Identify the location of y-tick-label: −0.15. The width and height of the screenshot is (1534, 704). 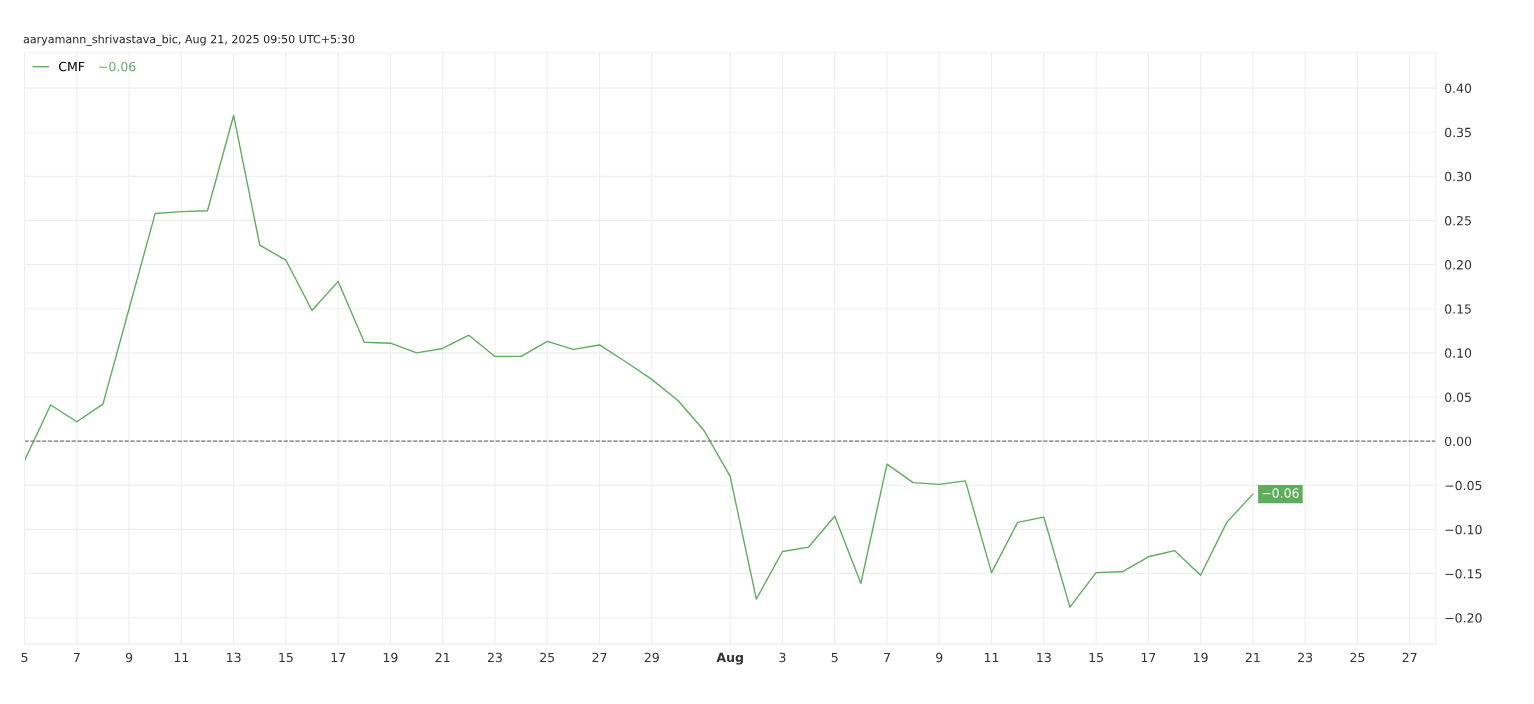
(1463, 574).